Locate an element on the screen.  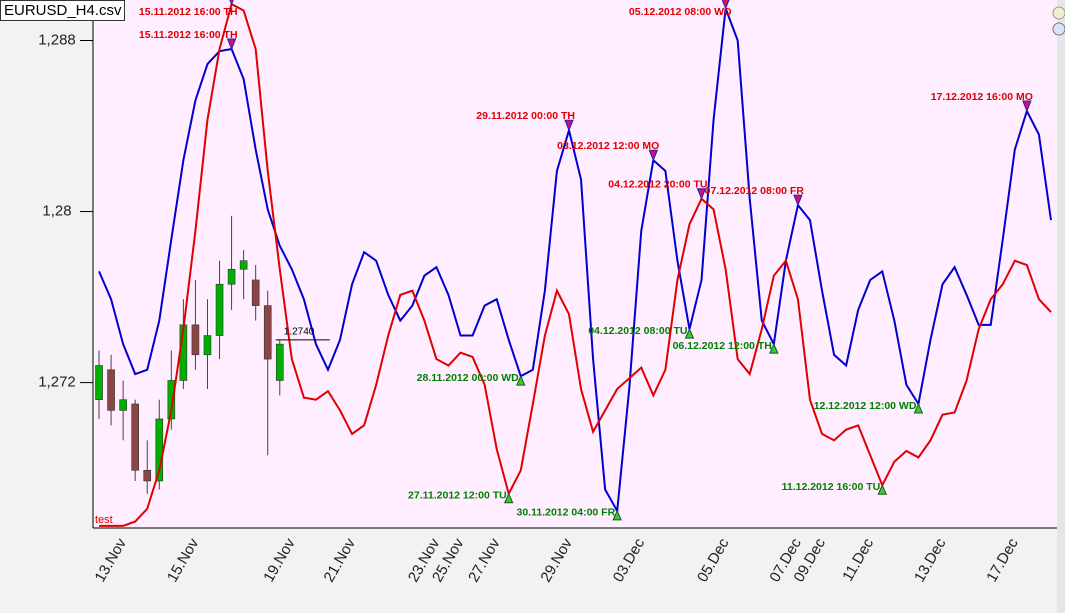
chart-title: EURUSD_H4.csv is located at coordinates (63, 10).